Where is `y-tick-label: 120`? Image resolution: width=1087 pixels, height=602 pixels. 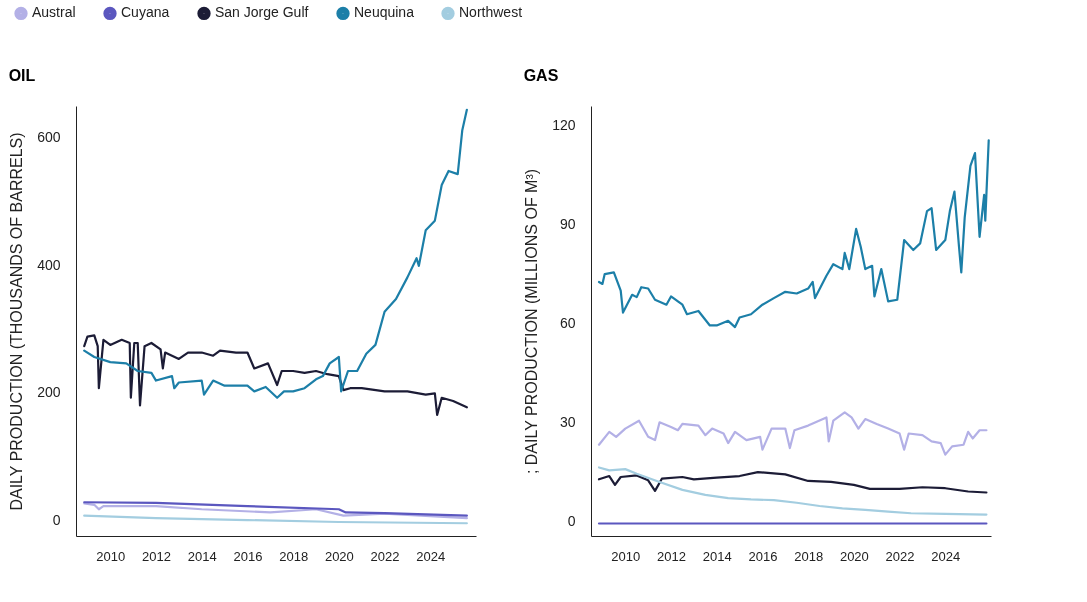 y-tick-label: 120 is located at coordinates (564, 125).